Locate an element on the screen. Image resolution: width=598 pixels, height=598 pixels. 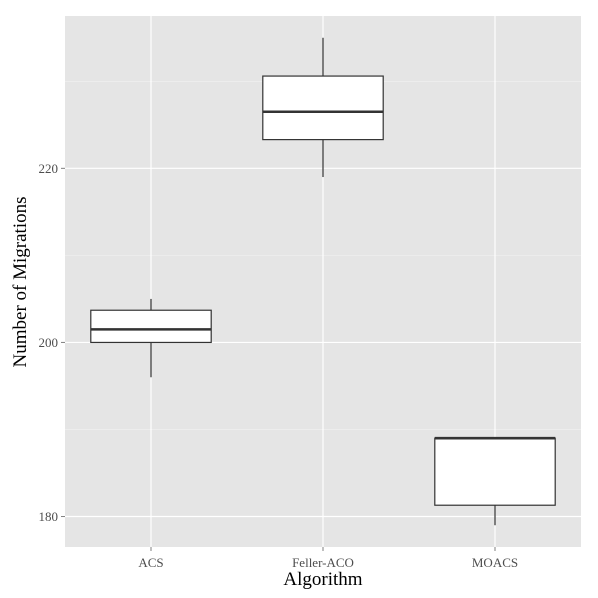
y-tick-label: 220 is located at coordinates (49, 168).